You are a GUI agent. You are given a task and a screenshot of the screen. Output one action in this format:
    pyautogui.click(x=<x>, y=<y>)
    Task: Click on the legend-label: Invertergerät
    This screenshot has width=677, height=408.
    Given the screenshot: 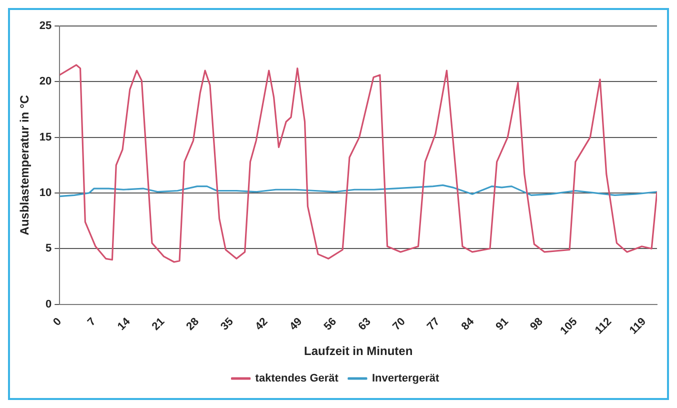 What is the action you would take?
    pyautogui.click(x=406, y=378)
    